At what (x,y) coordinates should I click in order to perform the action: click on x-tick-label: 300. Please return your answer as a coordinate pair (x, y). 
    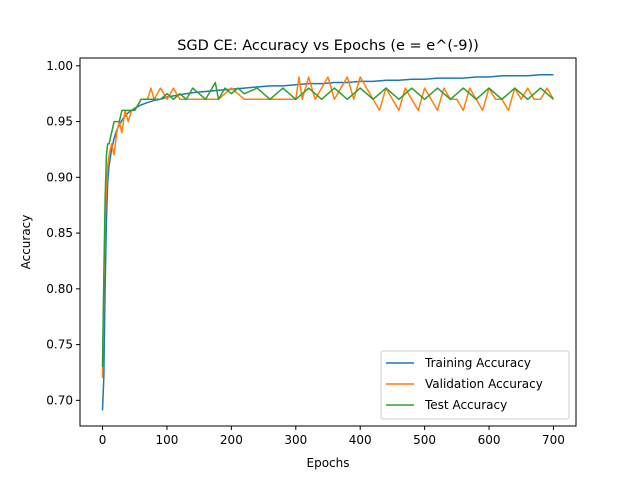
    Looking at the image, I should click on (295, 440).